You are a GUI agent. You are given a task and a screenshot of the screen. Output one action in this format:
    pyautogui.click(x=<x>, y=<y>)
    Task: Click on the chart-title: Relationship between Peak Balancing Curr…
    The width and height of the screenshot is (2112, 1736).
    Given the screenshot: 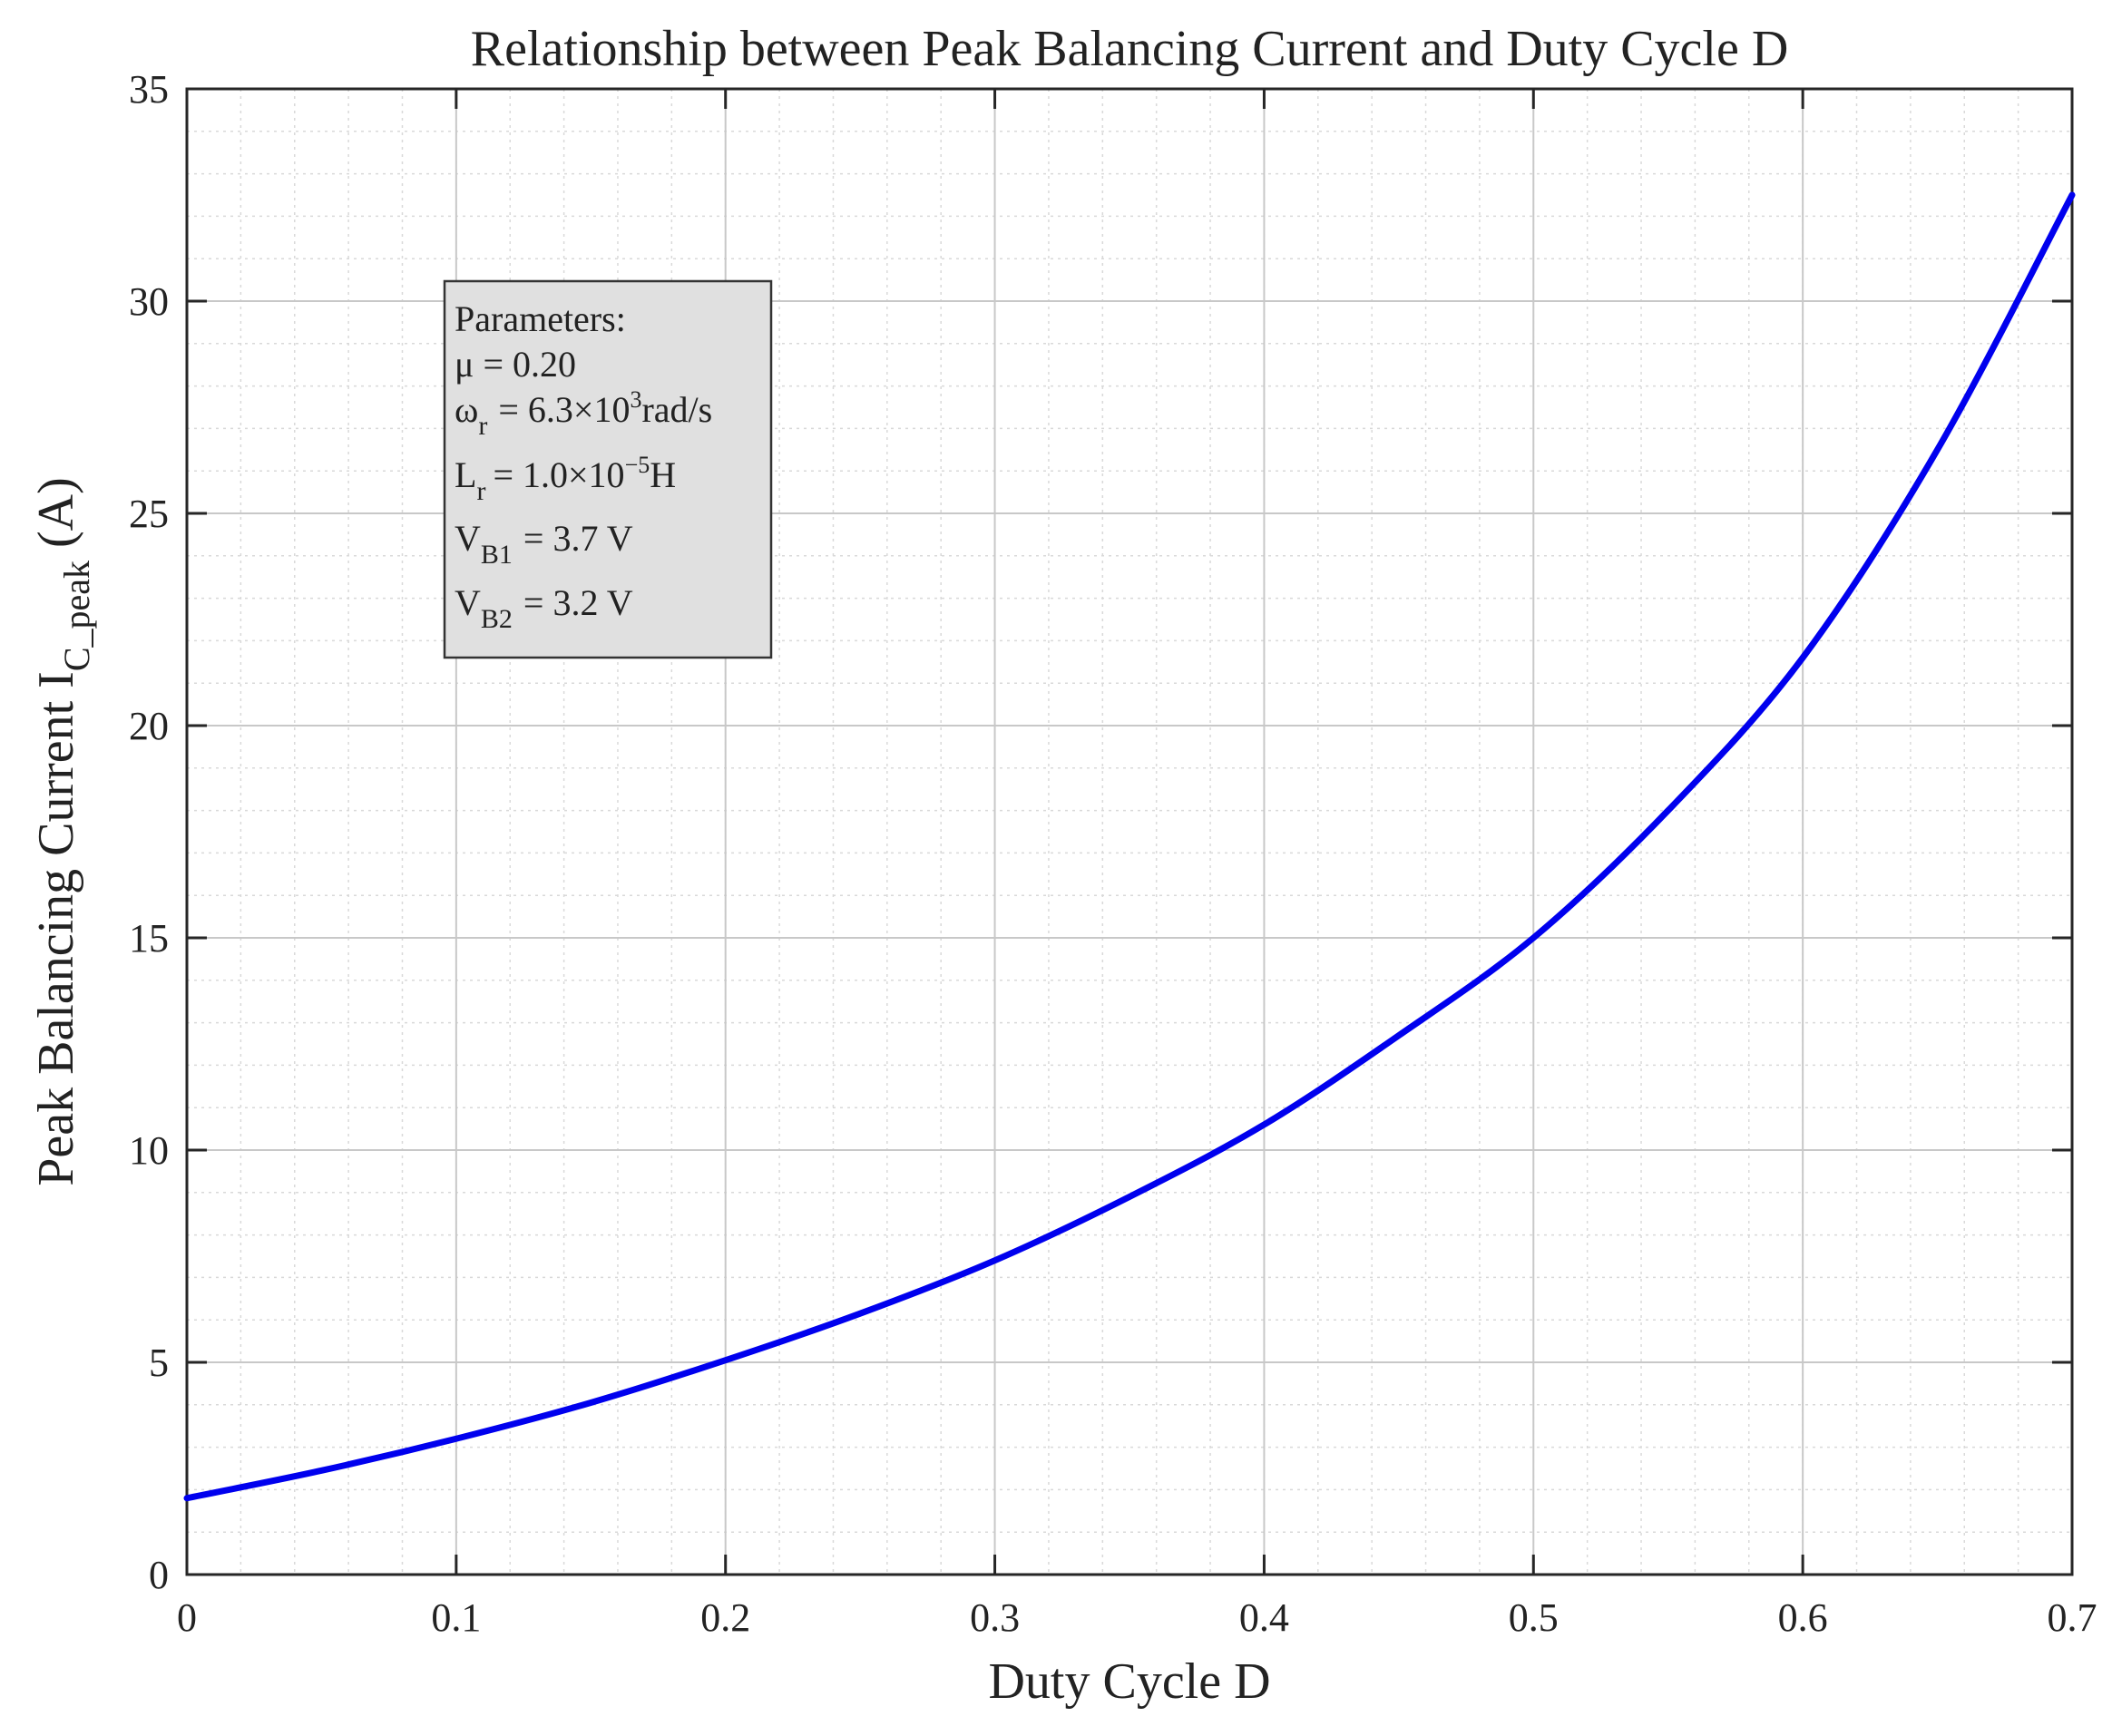 What is the action you would take?
    pyautogui.click(x=1130, y=49)
    